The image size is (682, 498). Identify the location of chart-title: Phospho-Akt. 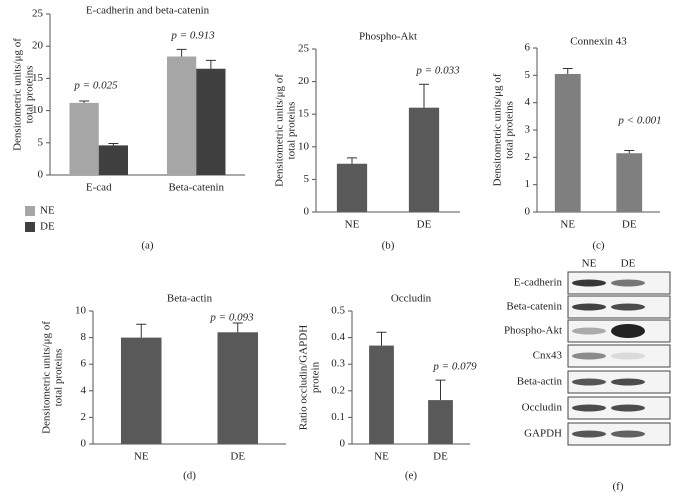
(388, 37).